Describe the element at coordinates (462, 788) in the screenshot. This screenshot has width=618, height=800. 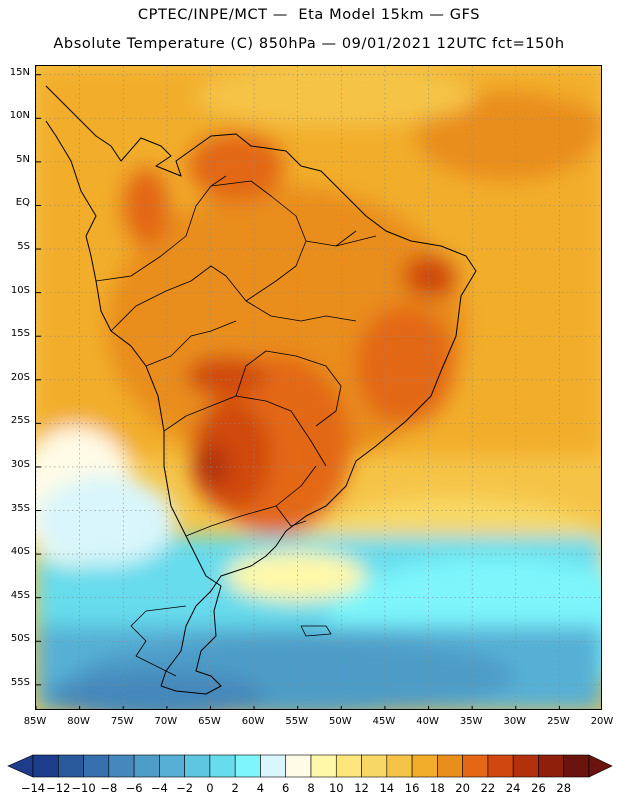
I see `colorbar-tick-label: 20` at that location.